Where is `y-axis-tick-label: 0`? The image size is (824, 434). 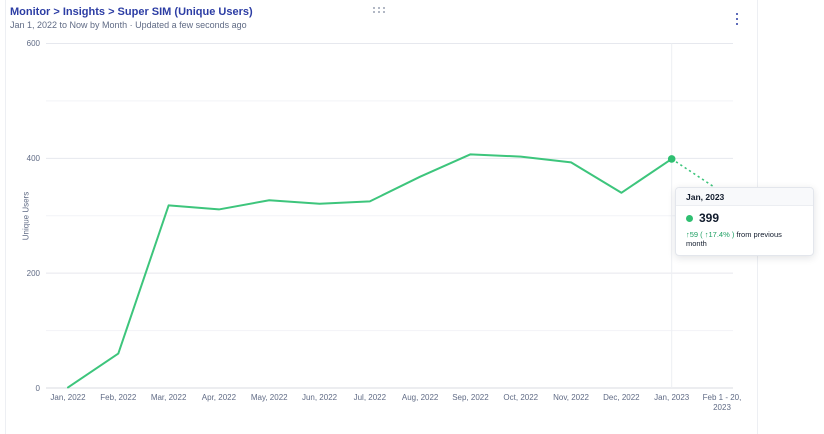 y-axis-tick-label: 0 is located at coordinates (37, 388).